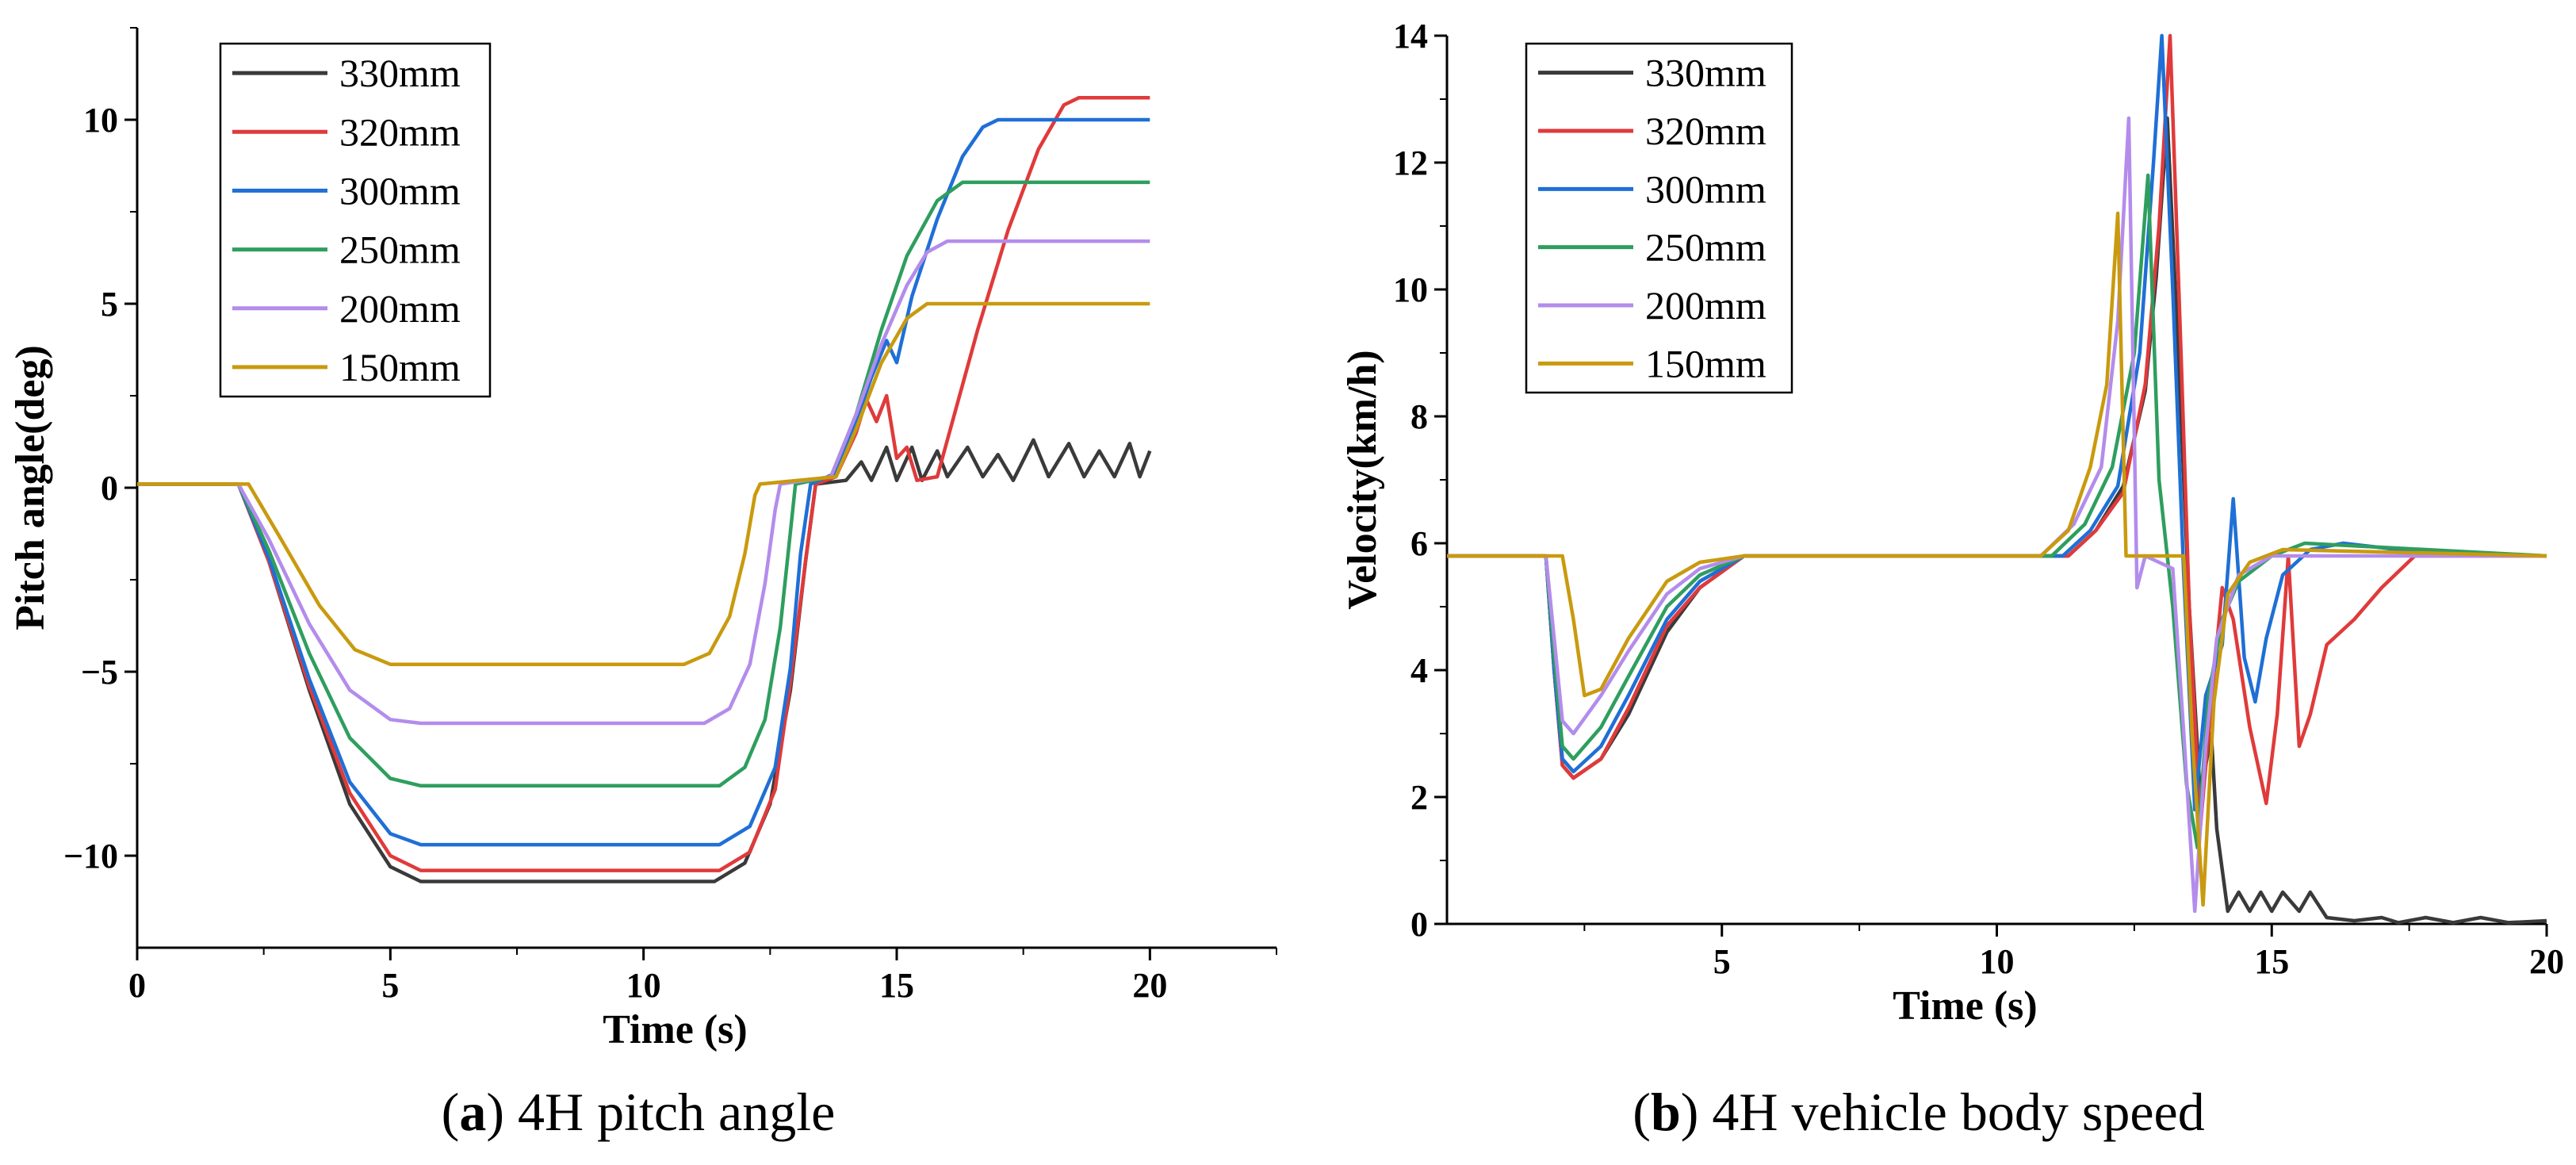  I want to click on y-axis-title: Velocity(km/h), so click(1362, 479).